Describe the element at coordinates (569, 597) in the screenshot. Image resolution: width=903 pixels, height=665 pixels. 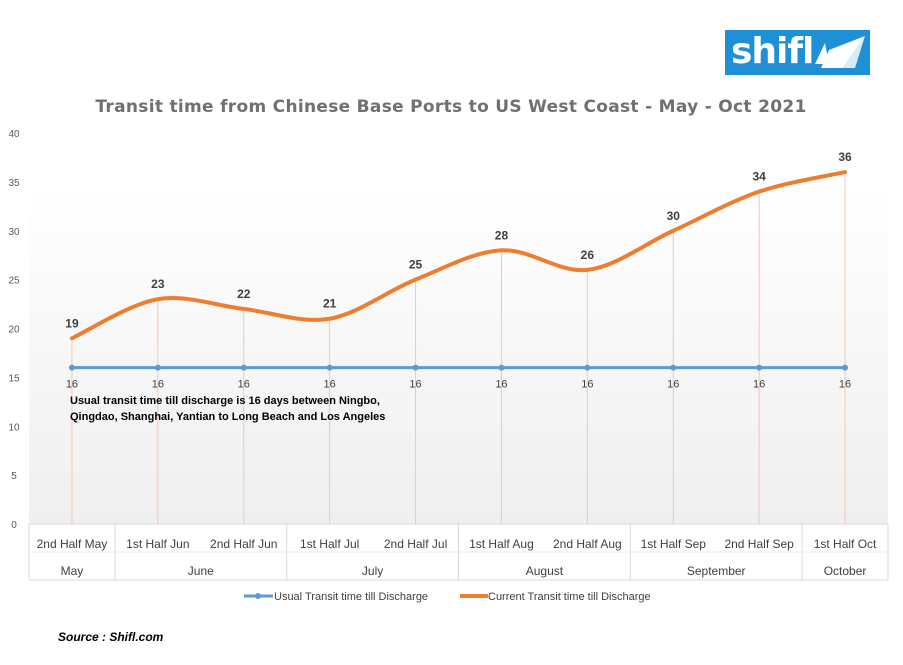
I see `legend-current-label: Current Transit time till Discharge` at that location.